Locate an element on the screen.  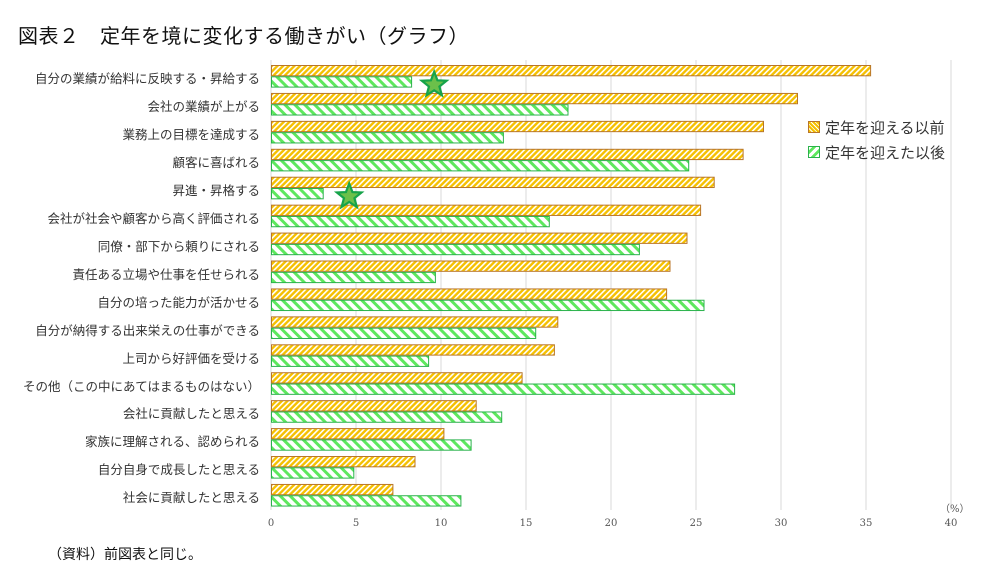
category-label: 責任ある立場や仕事を任せられる is located at coordinates (166, 274).